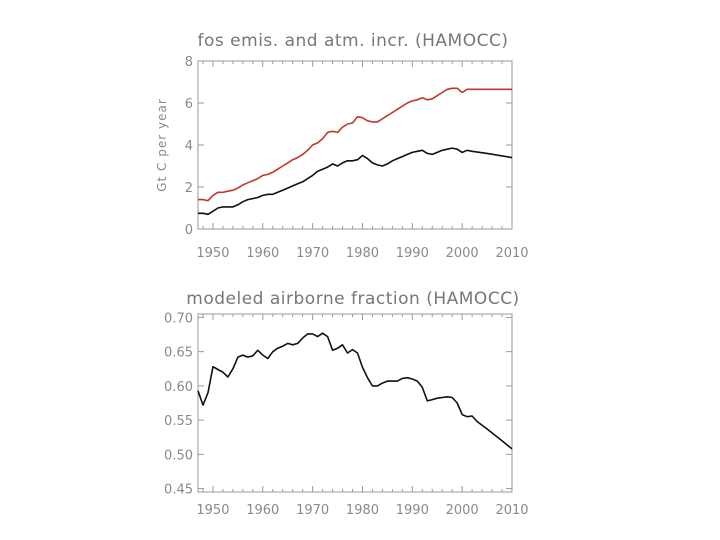  I want to click on y-tick-label: 0.55, so click(178, 421).